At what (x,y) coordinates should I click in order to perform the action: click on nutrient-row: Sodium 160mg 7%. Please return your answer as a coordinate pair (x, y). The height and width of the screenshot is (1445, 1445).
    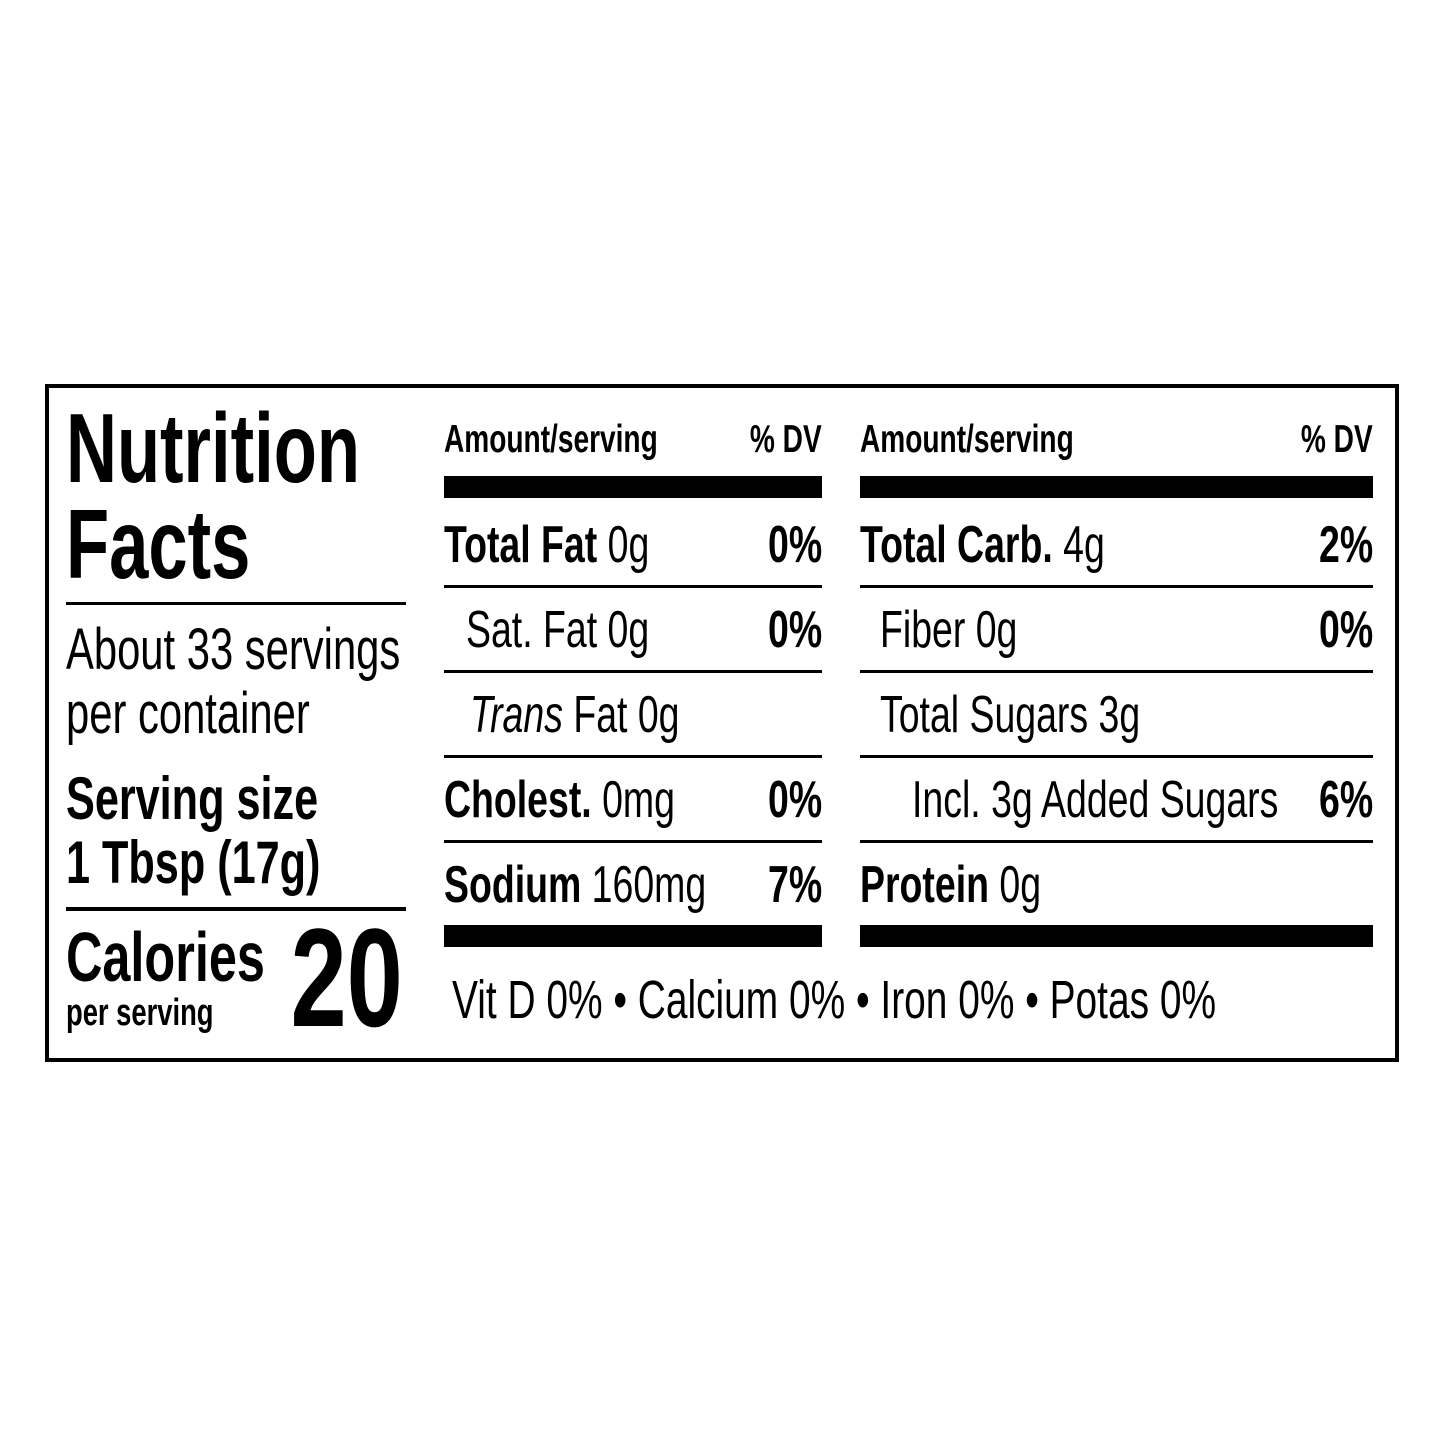
    Looking at the image, I should click on (633, 885).